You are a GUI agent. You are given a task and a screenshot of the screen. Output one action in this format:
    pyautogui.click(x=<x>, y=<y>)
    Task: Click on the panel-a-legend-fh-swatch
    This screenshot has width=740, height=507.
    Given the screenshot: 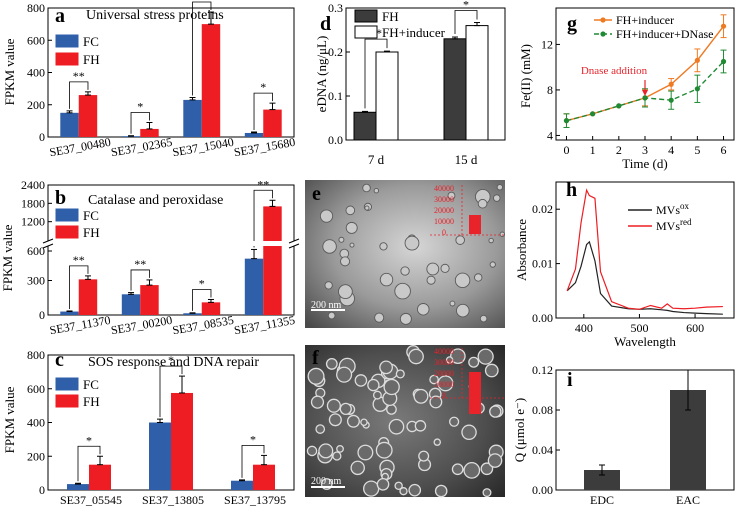 What is the action you would take?
    pyautogui.click(x=67, y=59)
    